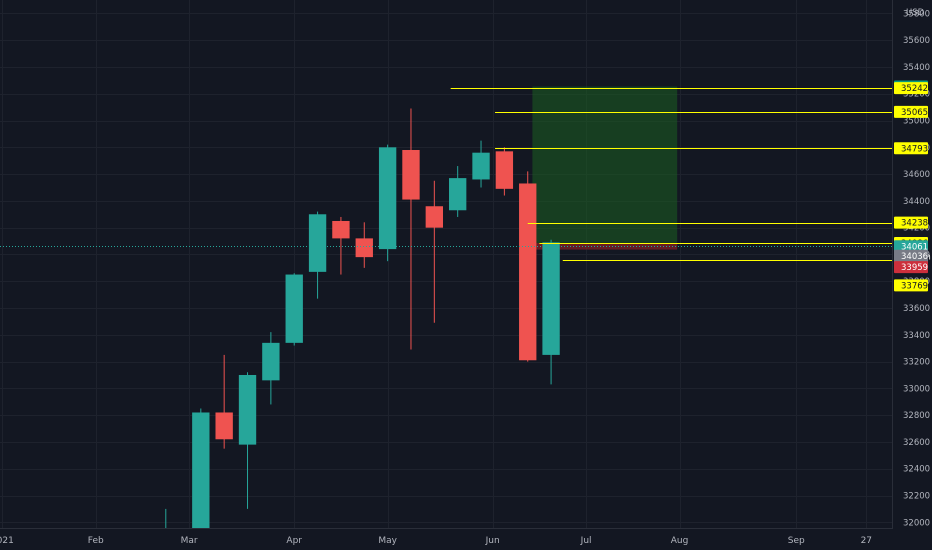 The width and height of the screenshot is (932, 550). I want to click on price-tag: 35065, so click(911, 111).